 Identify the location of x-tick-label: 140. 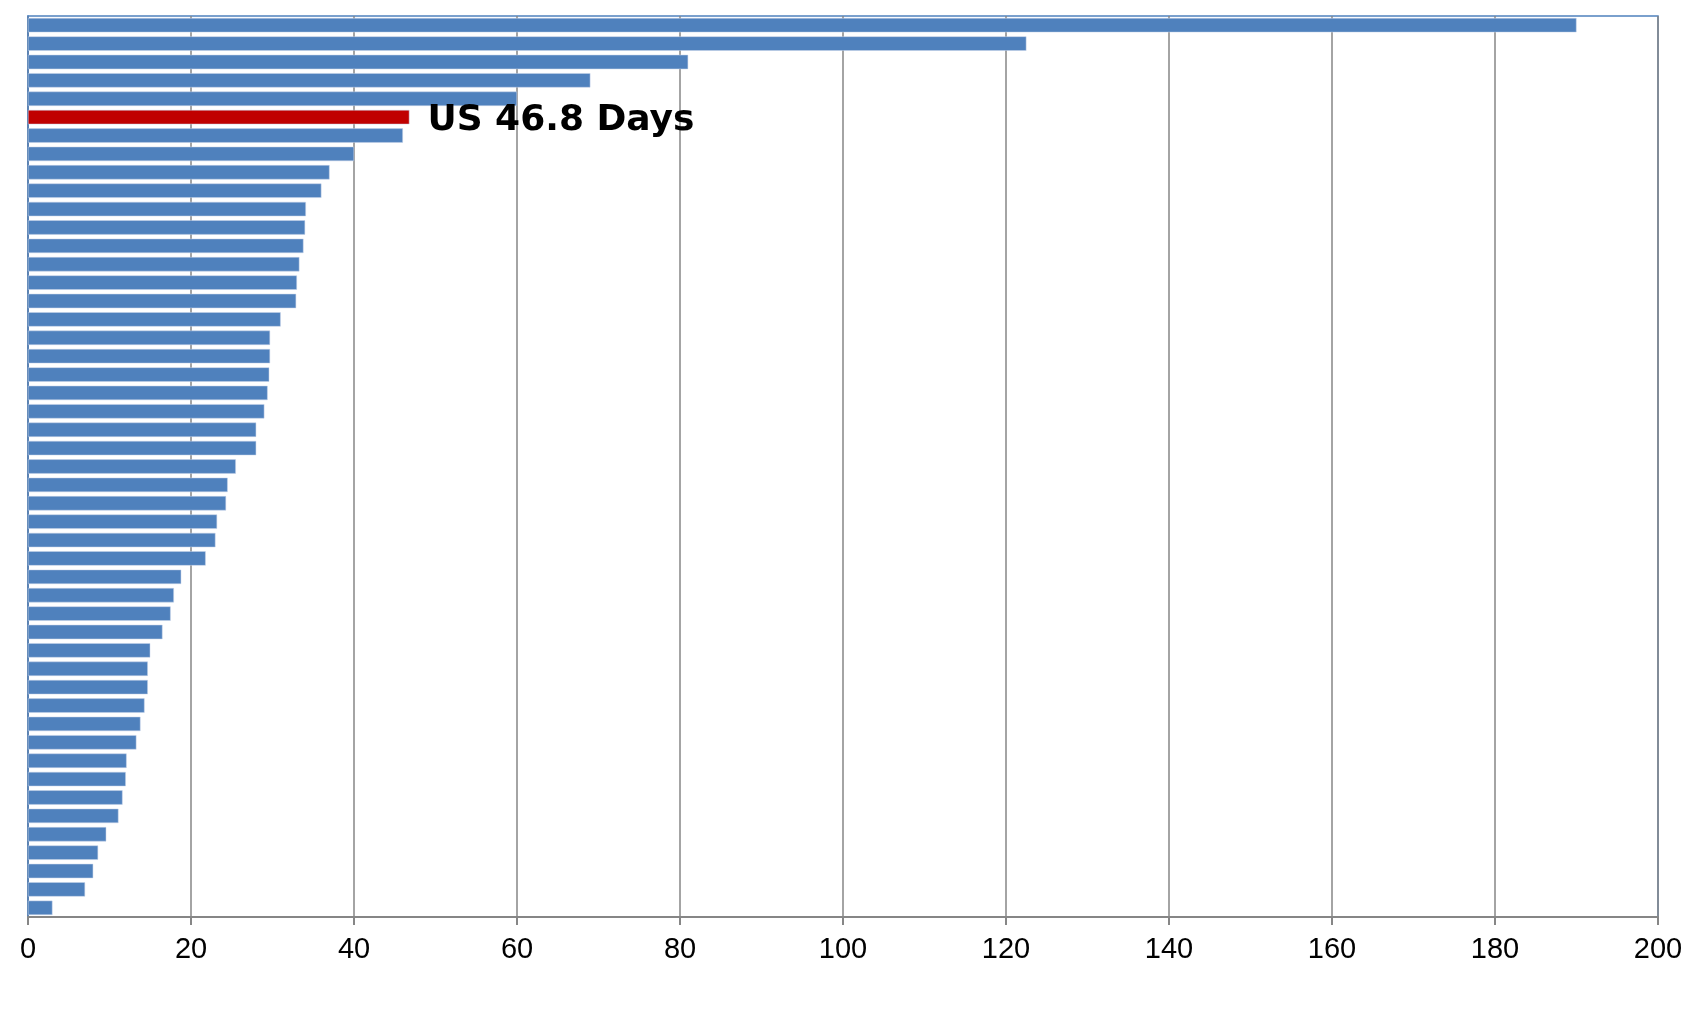
(1169, 947).